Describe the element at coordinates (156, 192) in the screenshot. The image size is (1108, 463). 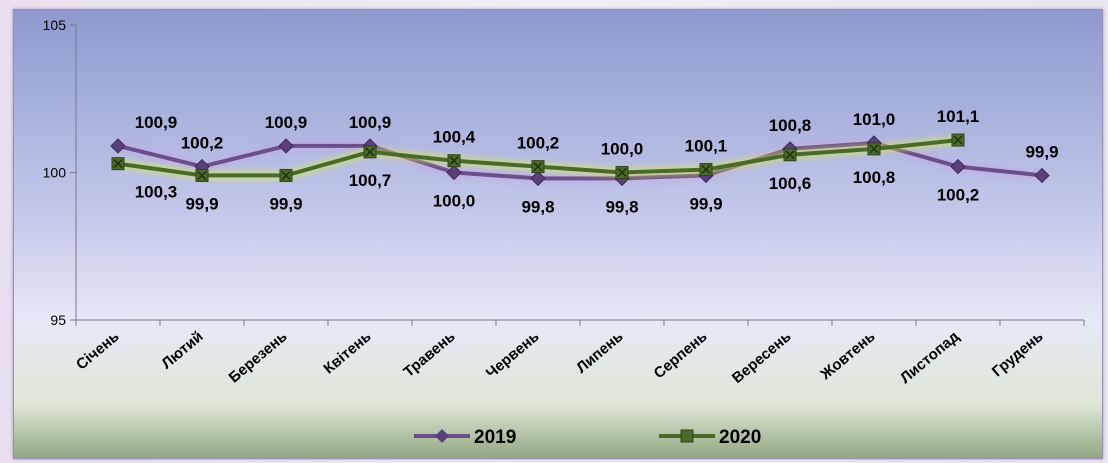
I see `data-label-2020: 100,3` at that location.